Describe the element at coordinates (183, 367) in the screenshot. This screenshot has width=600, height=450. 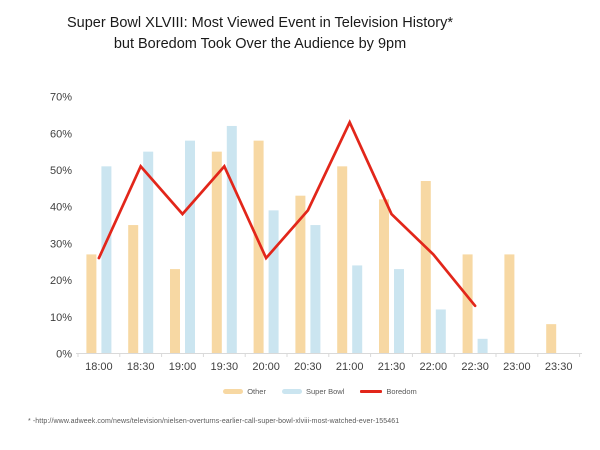
I see `x-axis-label-19:00: 19:00` at that location.